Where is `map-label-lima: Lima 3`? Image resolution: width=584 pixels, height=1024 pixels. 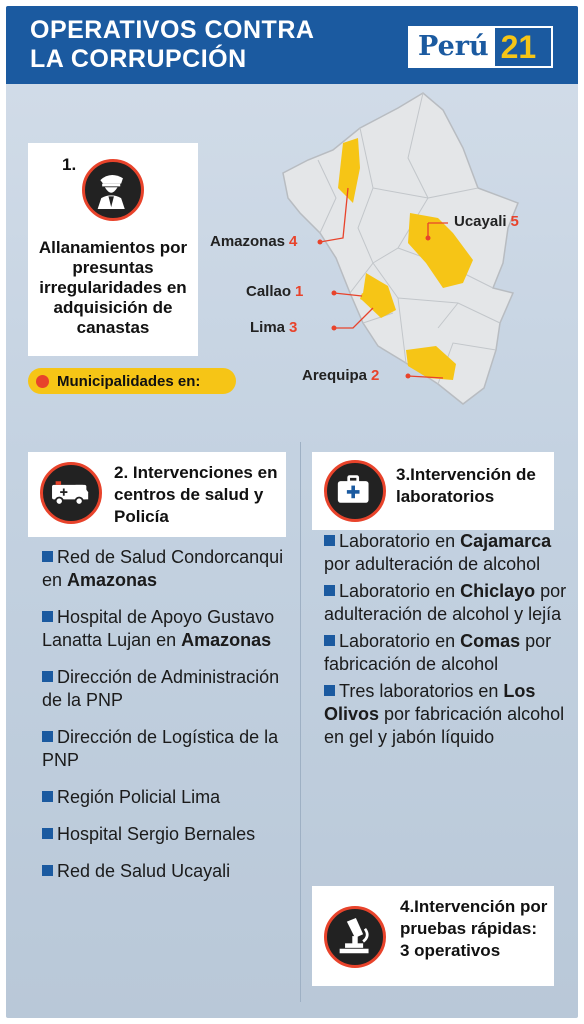
map-label-lima: Lima 3 is located at coordinates (274, 327).